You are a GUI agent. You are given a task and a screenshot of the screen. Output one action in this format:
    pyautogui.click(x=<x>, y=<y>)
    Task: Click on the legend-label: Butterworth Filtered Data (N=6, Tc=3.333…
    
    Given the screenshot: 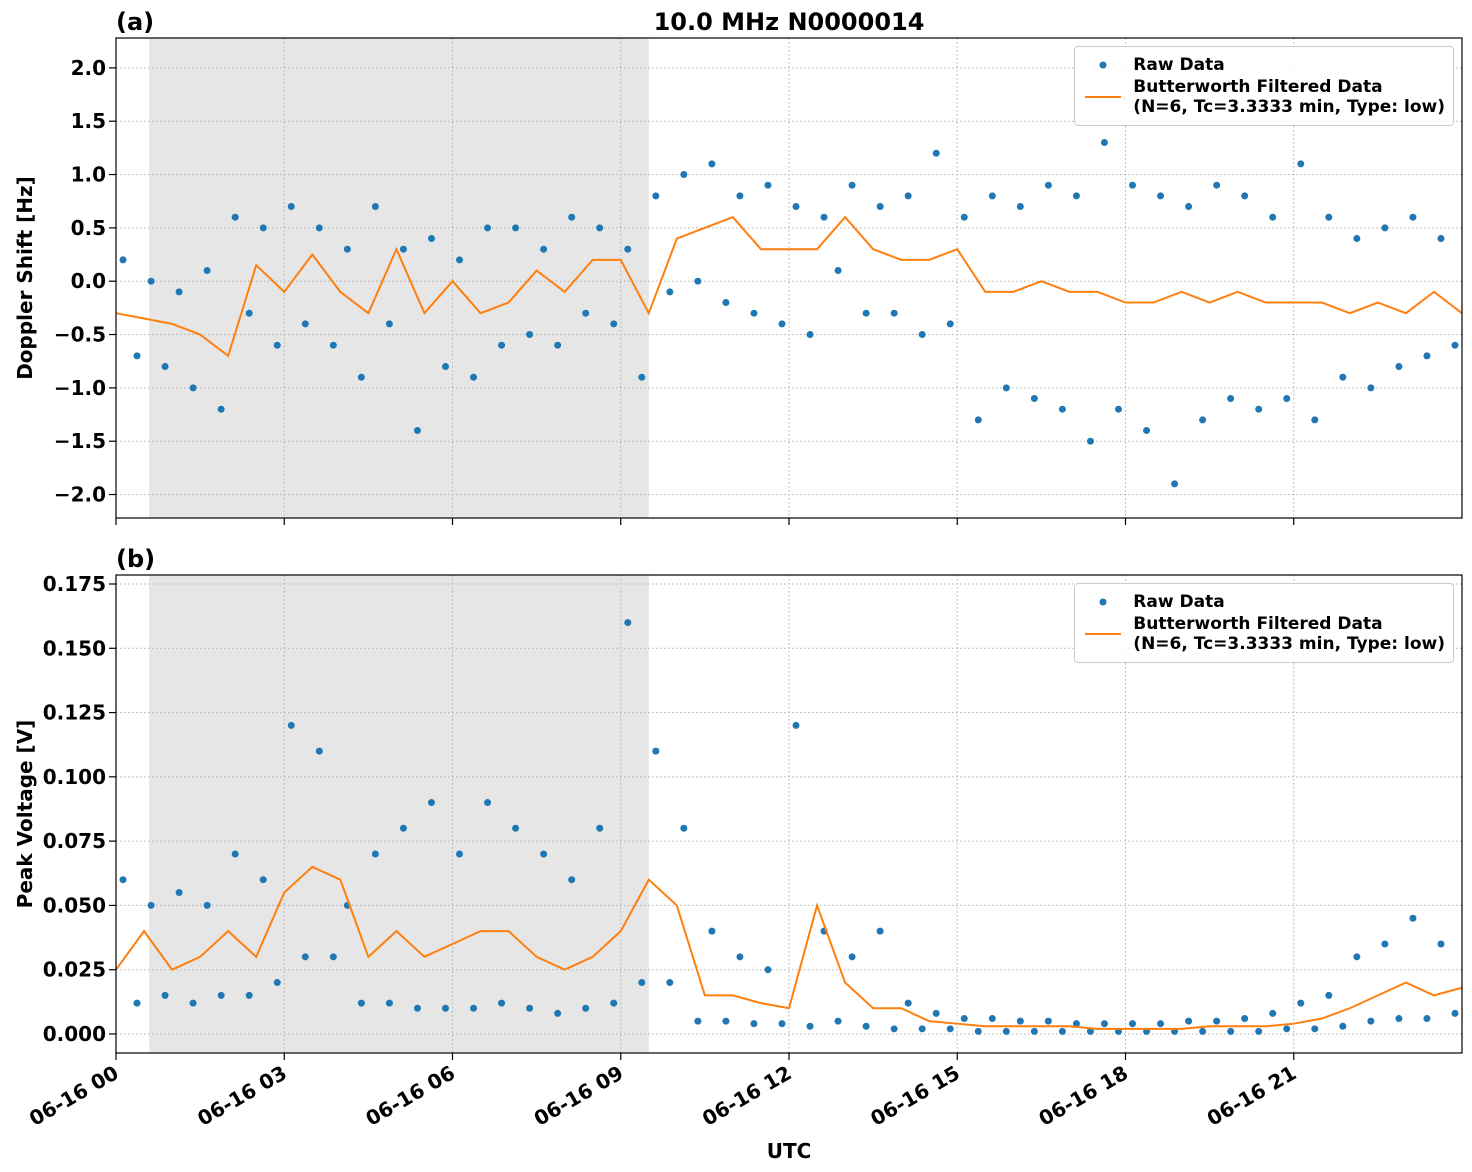 What is the action you would take?
    pyautogui.click(x=1289, y=97)
    